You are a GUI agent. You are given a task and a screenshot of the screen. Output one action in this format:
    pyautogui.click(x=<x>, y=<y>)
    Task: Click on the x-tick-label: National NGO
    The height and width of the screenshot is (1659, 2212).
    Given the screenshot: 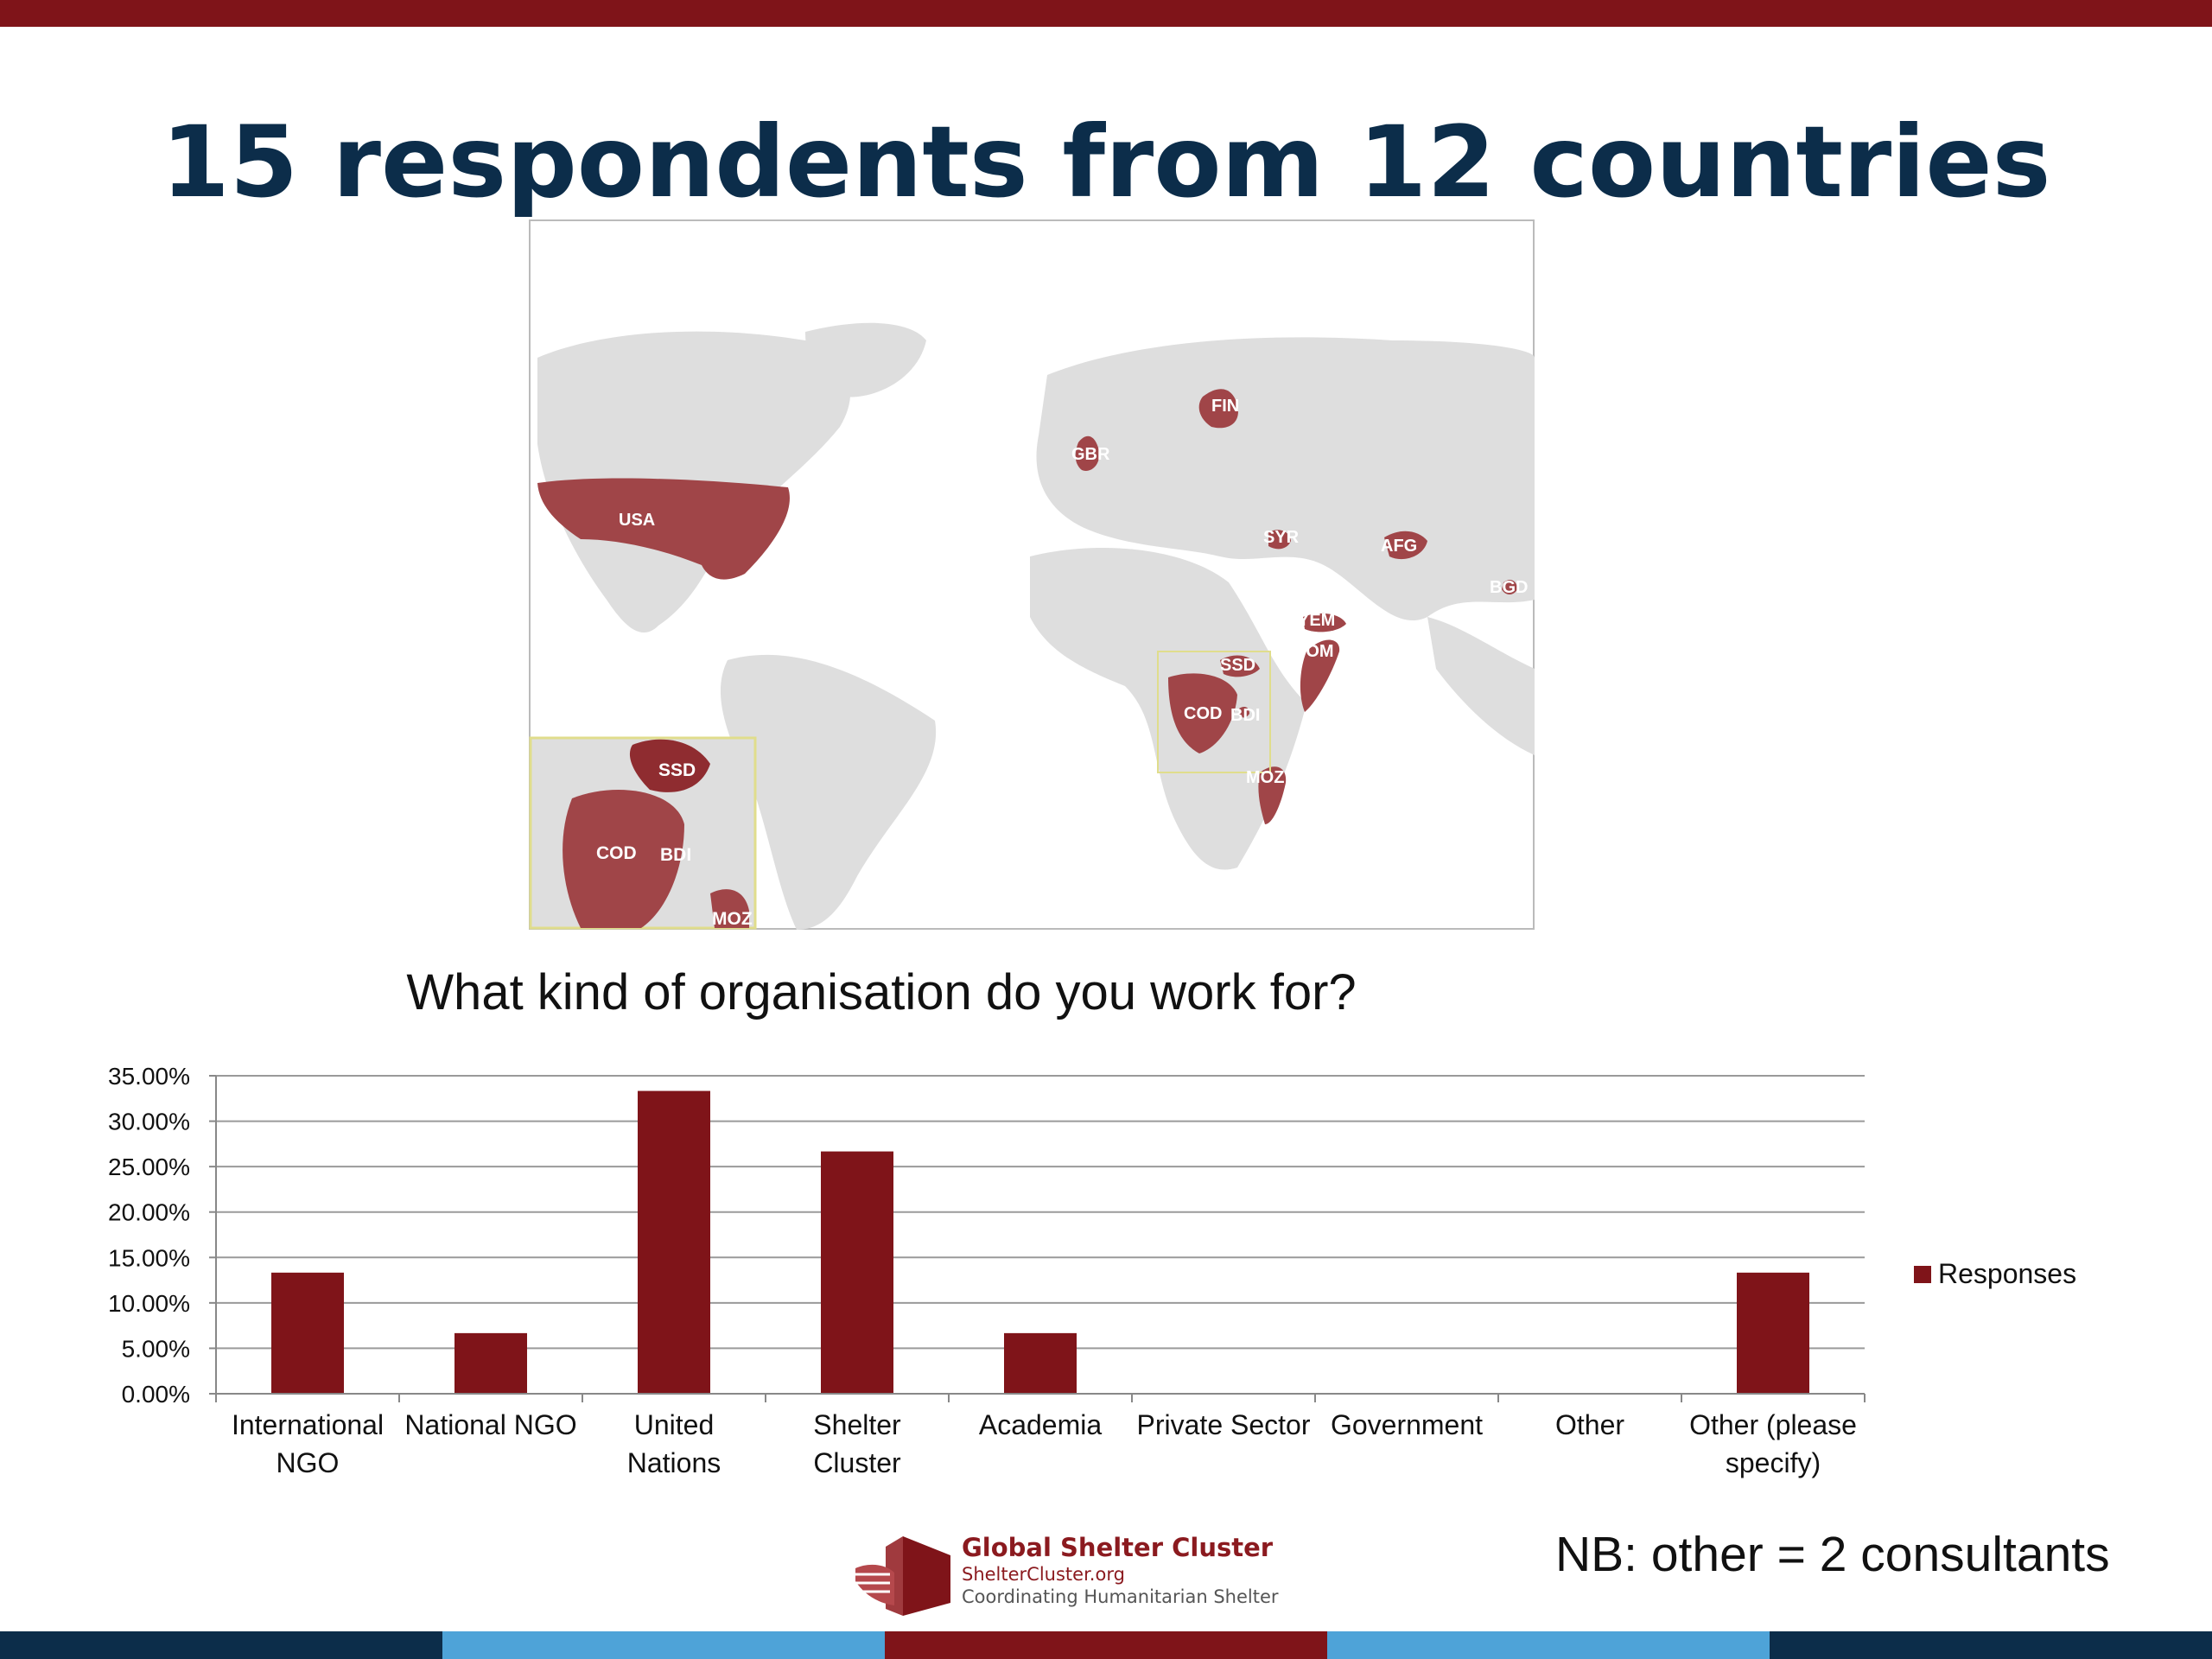 What is the action you would take?
    pyautogui.click(x=490, y=1424)
    